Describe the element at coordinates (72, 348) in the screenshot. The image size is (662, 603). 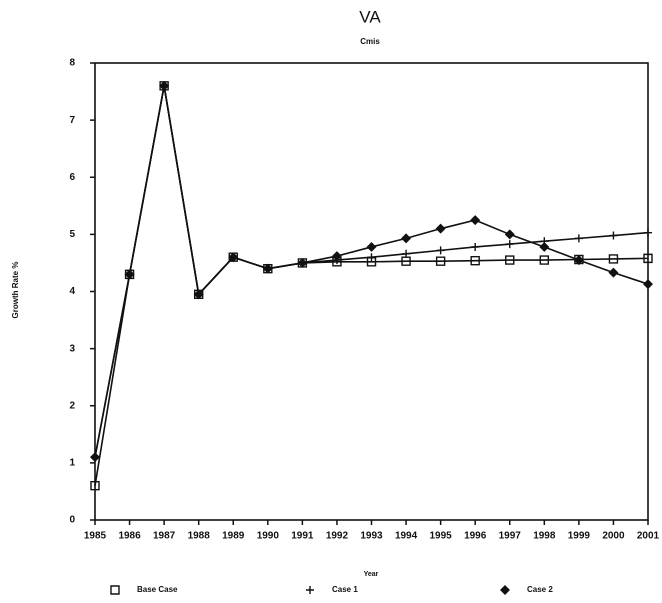
I see `y-tick-label: 3` at that location.